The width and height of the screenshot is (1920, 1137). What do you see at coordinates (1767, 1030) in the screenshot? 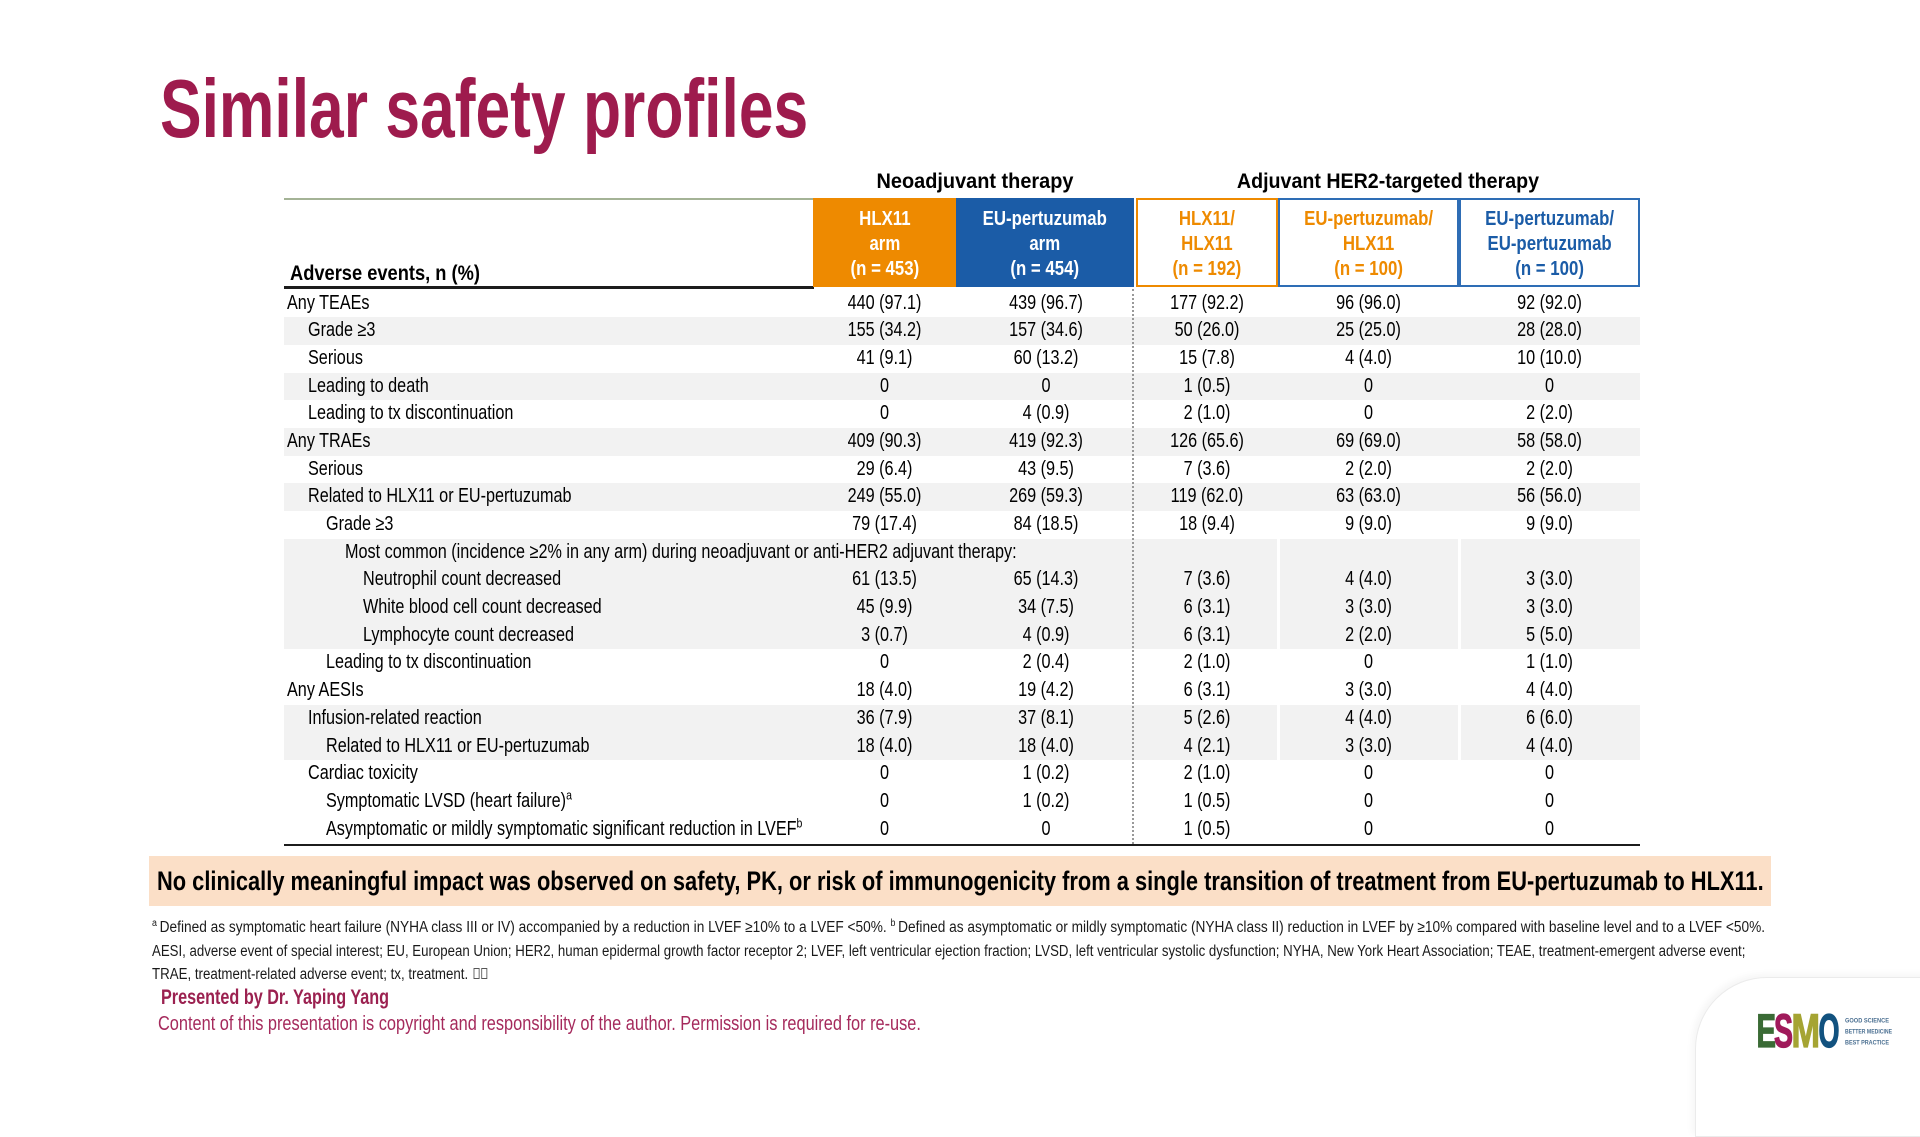
I see `svg-text: E` at bounding box center [1767, 1030].